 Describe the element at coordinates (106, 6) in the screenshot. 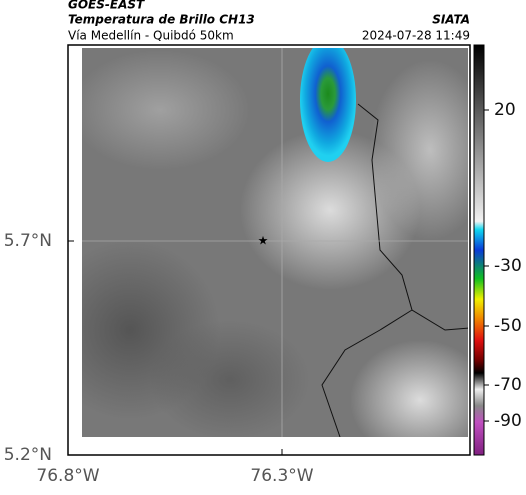

I see `source: GOES-EAST` at that location.